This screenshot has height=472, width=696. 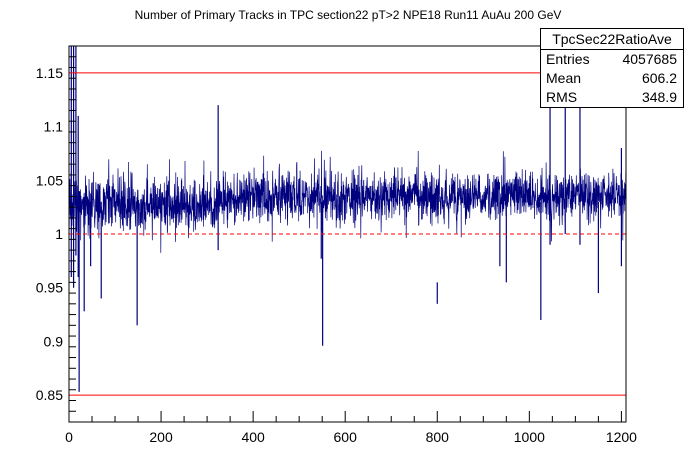 What do you see at coordinates (253, 437) in the screenshot?
I see `x-tick-label-2: 400` at bounding box center [253, 437].